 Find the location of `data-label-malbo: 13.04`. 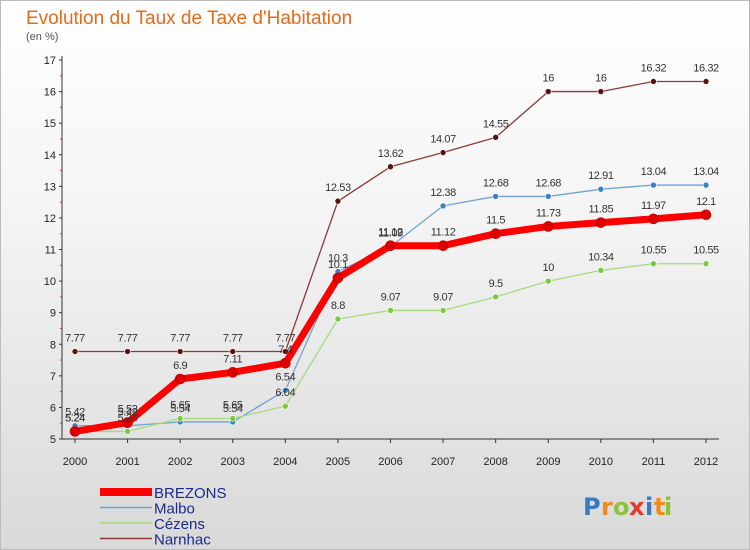

data-label-malbo: 13.04 is located at coordinates (706, 172).